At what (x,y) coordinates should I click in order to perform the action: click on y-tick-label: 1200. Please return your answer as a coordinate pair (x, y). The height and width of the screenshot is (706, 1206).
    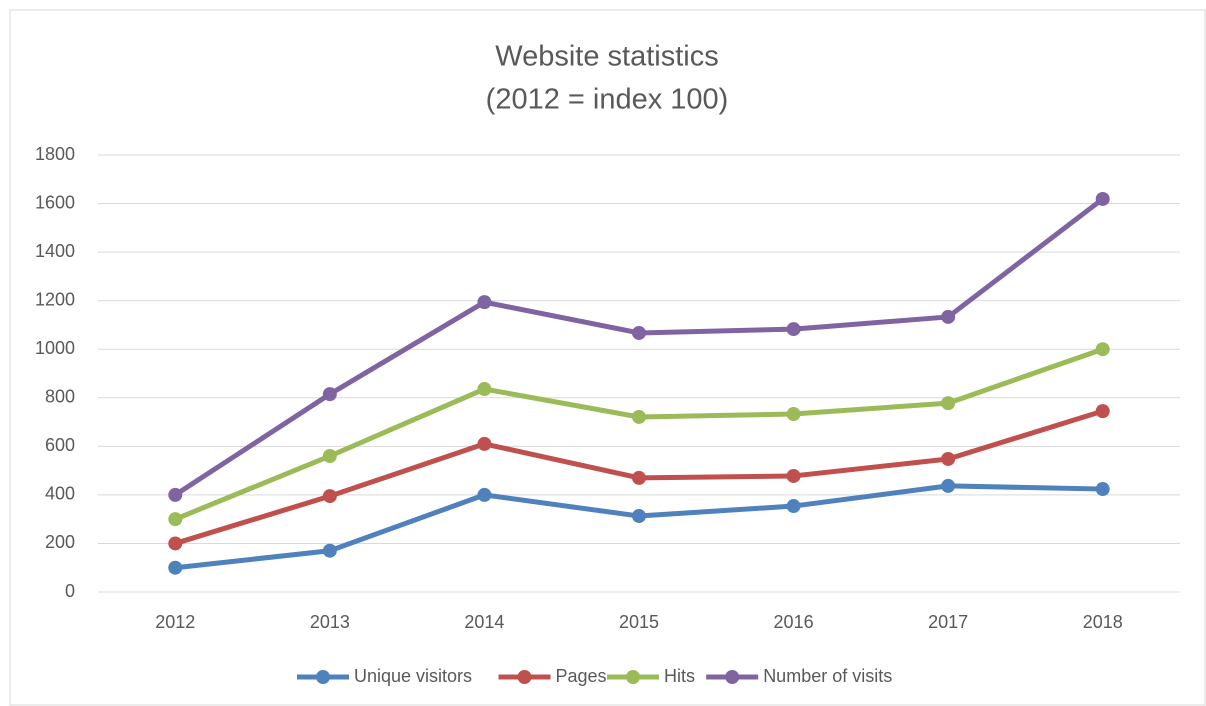
    Looking at the image, I should click on (55, 299).